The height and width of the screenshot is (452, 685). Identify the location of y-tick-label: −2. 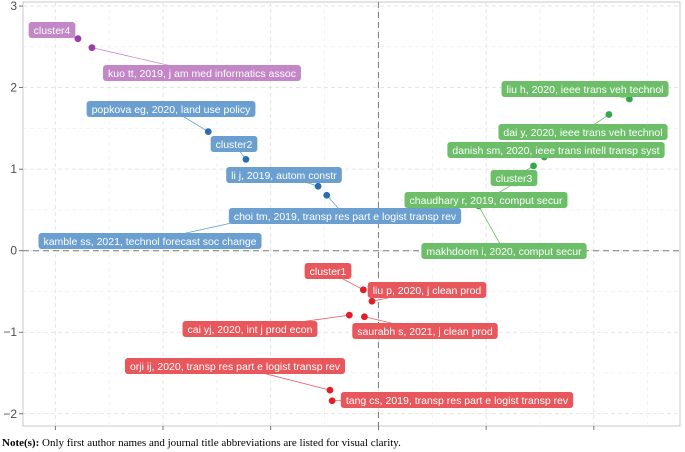
(10, 414).